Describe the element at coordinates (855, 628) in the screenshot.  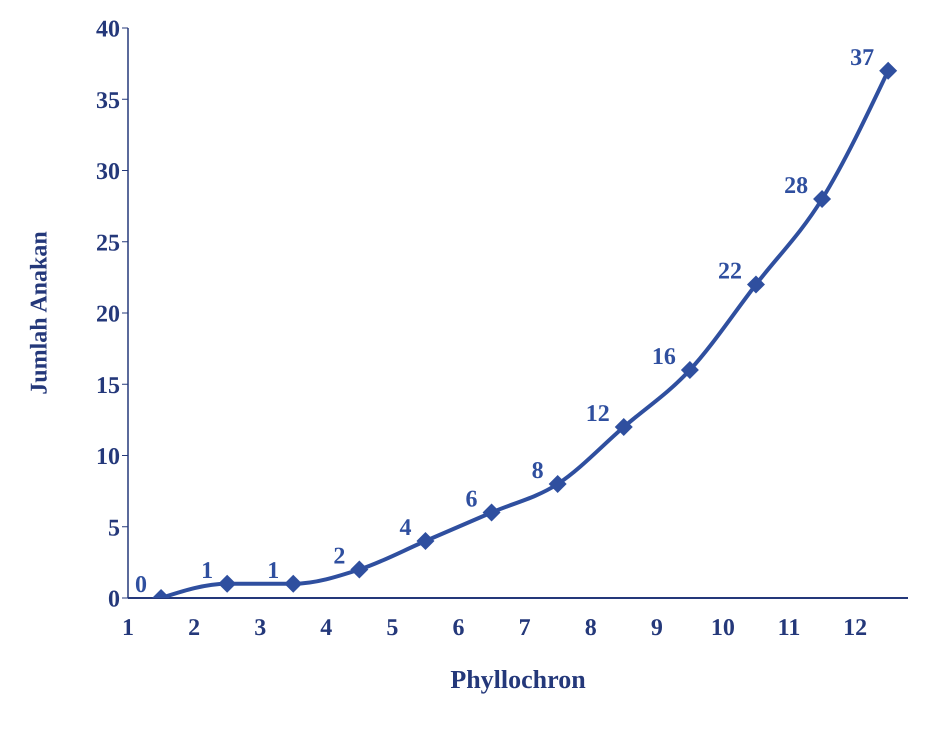
I see `x-tick-label: 12` at that location.